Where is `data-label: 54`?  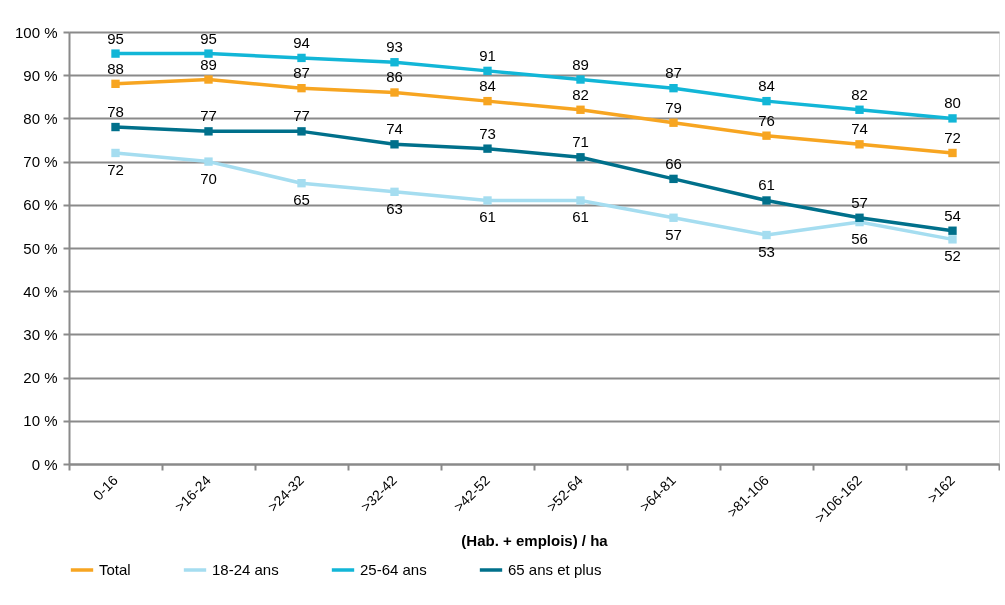 data-label: 54 is located at coordinates (952, 215).